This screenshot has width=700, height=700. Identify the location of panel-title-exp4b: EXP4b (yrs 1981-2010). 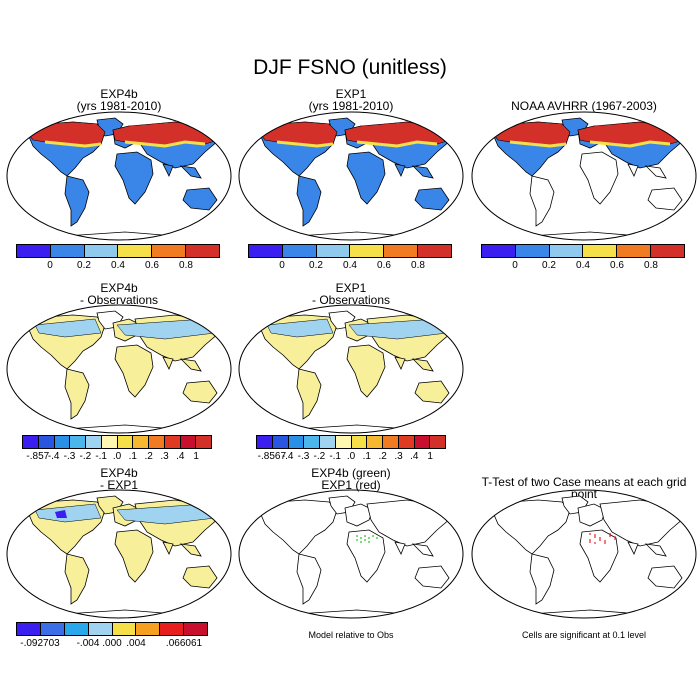
(119, 100).